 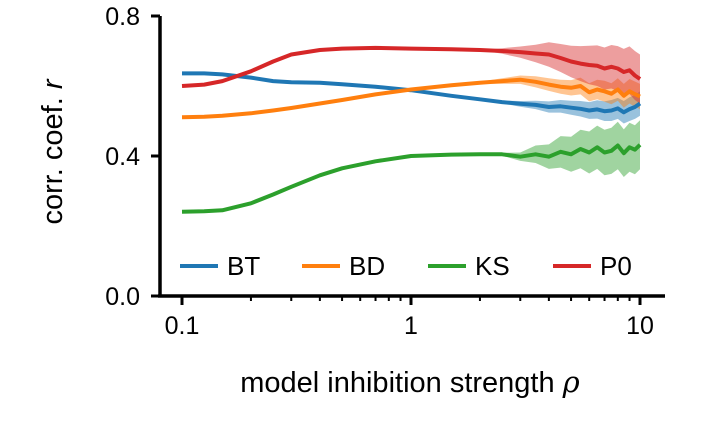 What do you see at coordinates (122, 157) in the screenshot?
I see `y-tick-label: 0.4` at bounding box center [122, 157].